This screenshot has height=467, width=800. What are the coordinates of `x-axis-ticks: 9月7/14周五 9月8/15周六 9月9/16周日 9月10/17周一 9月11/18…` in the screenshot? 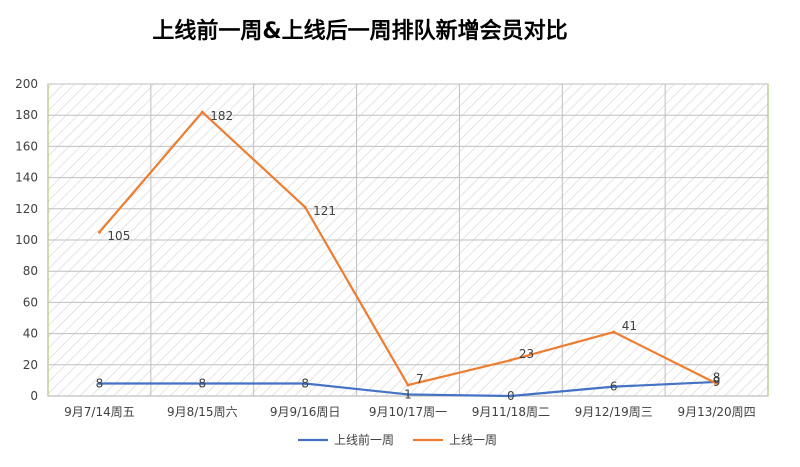 It's located at (410, 412).